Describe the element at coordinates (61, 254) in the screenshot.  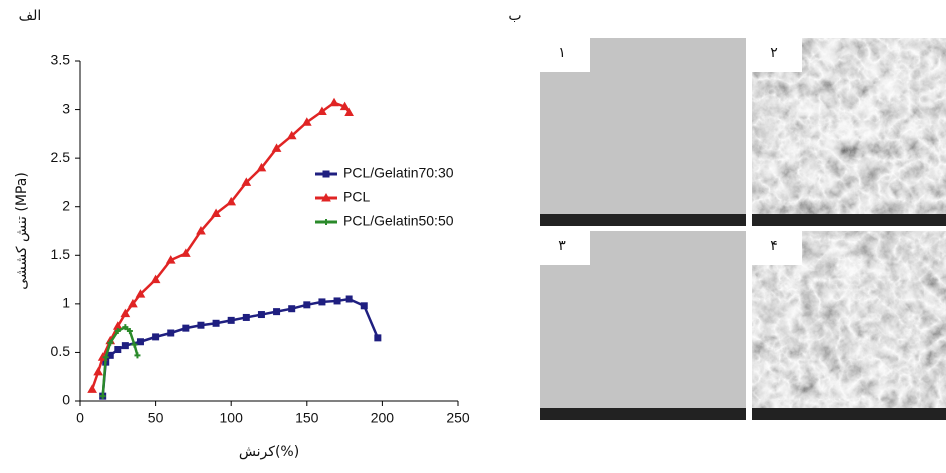
I see `y-tick-label: 1.5` at that location.